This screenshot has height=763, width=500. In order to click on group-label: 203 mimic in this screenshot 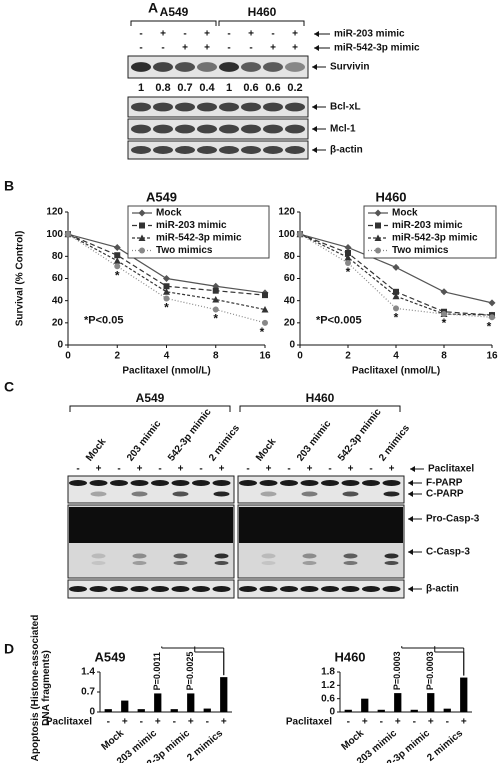, I will do `click(314, 440)`.